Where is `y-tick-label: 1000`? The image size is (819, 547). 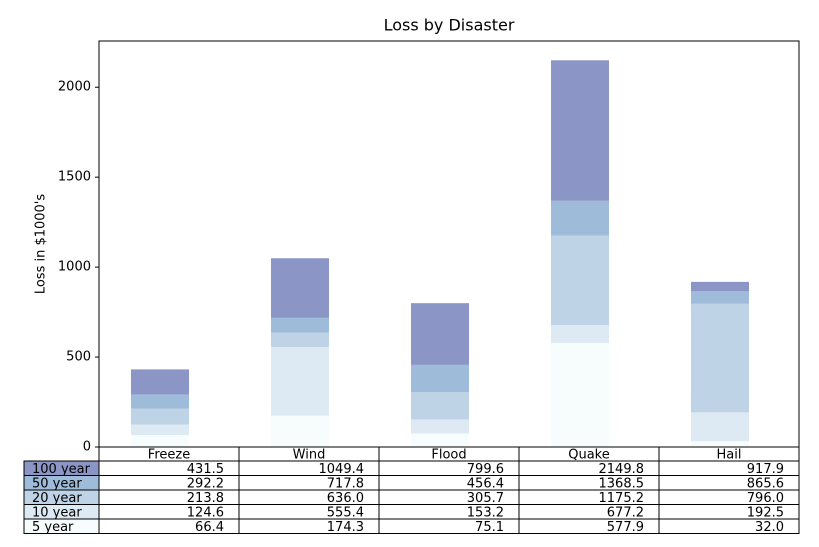
y-tick-label: 1000 is located at coordinates (74, 267).